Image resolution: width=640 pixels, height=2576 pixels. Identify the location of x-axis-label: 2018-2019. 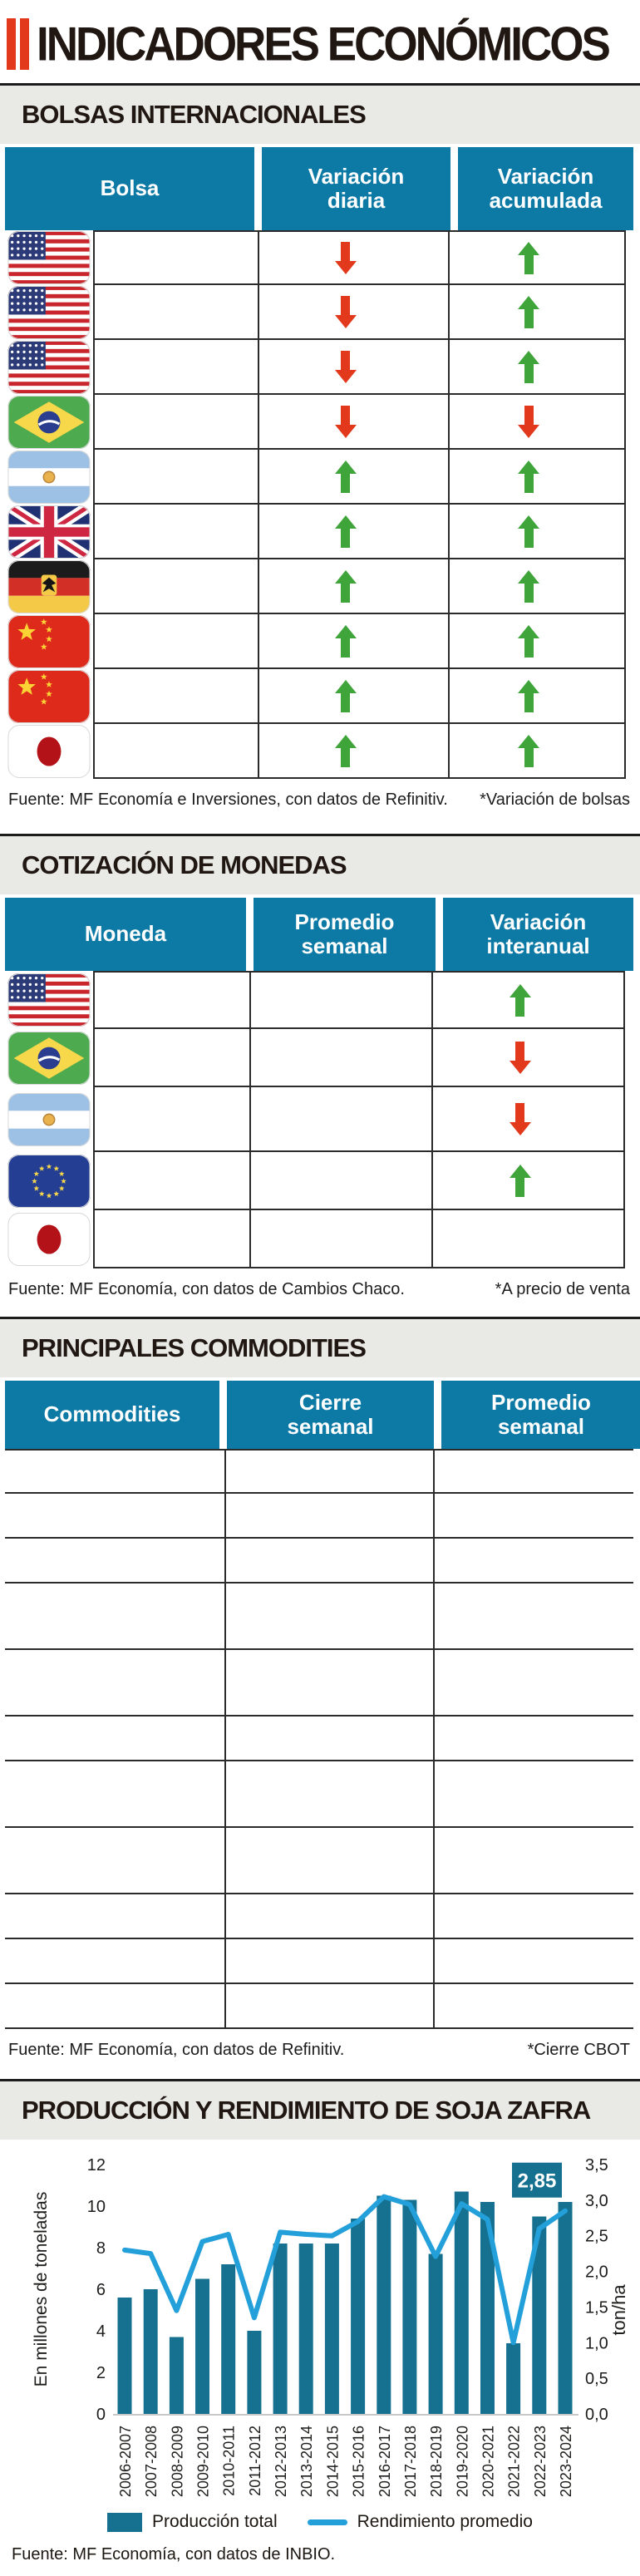
(437, 2461).